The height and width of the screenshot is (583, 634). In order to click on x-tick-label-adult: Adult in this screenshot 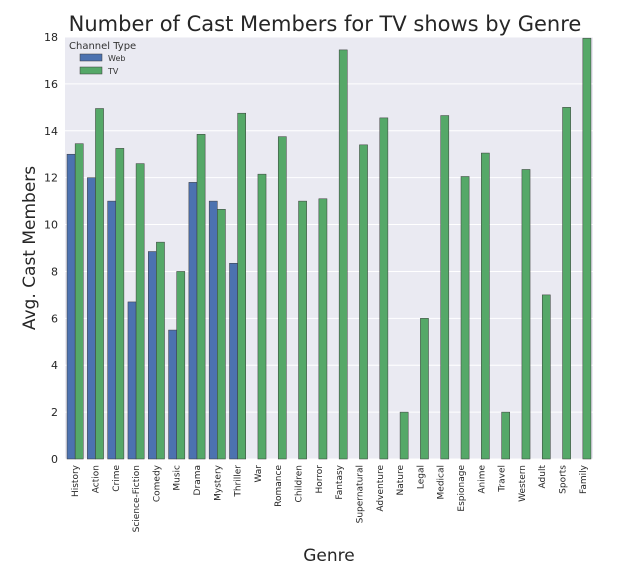, I will do `click(543, 477)`.